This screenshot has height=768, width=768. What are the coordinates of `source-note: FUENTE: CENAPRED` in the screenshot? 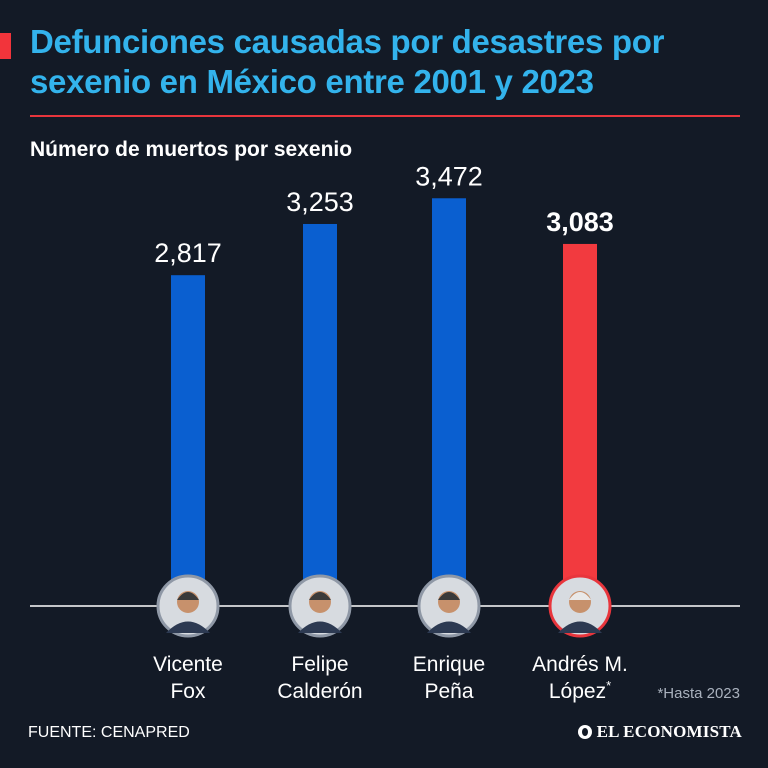 It's located at (109, 732).